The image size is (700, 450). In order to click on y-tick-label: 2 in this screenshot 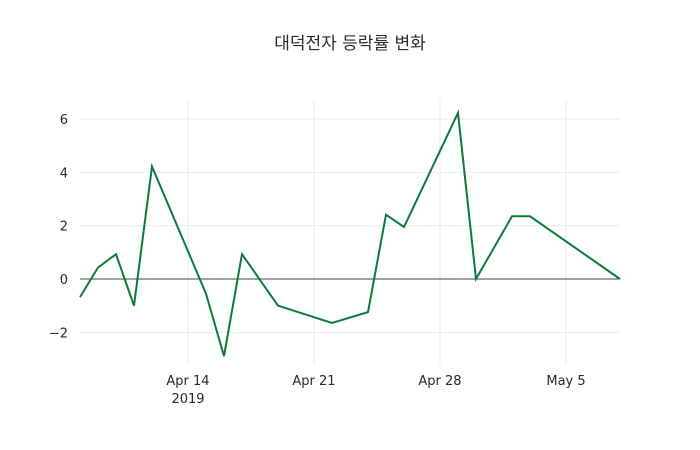, I will do `click(64, 227)`.